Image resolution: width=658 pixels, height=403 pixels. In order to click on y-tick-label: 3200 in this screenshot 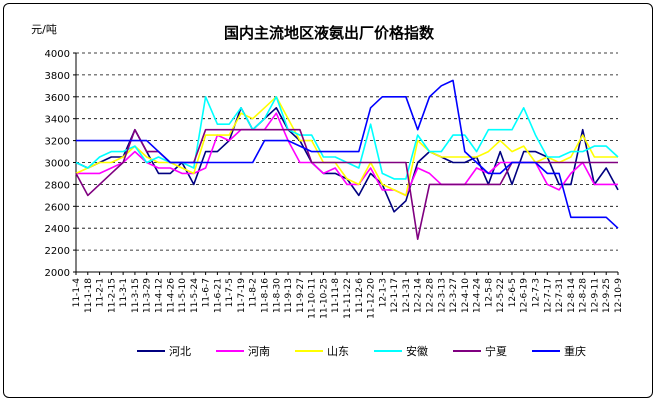, I will do `click(57, 142)`.